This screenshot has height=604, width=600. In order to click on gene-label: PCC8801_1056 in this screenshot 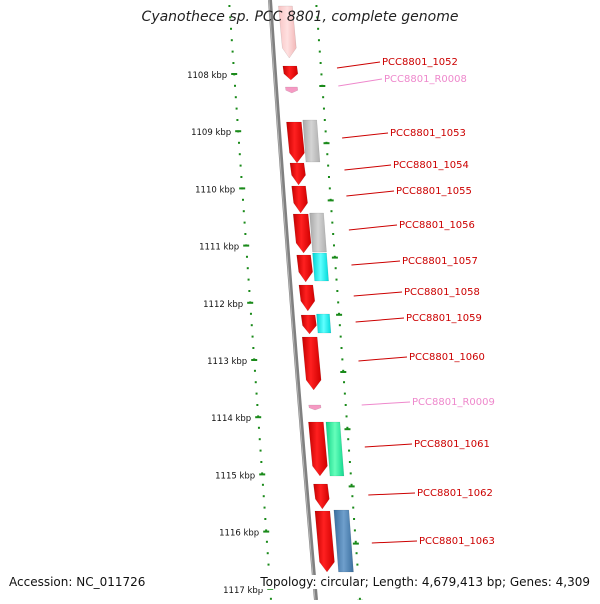, I will do `click(437, 225)`.